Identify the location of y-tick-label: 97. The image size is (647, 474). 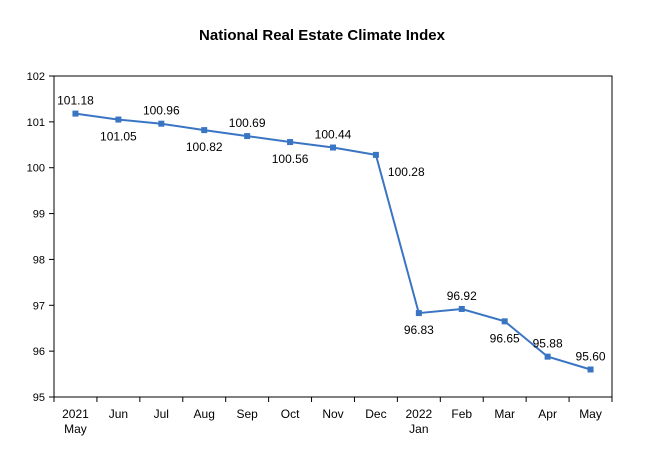
(39, 306).